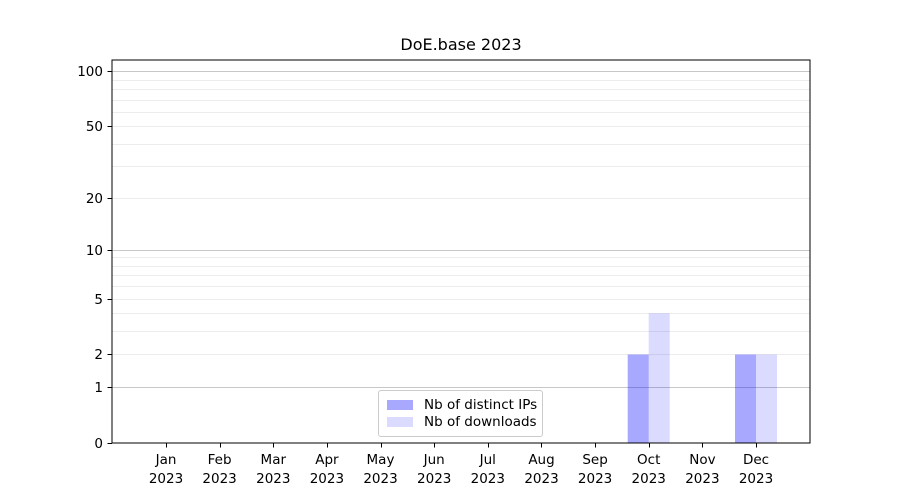  Describe the element at coordinates (98, 355) in the screenshot. I see `y-tick-label-2: 2` at that location.